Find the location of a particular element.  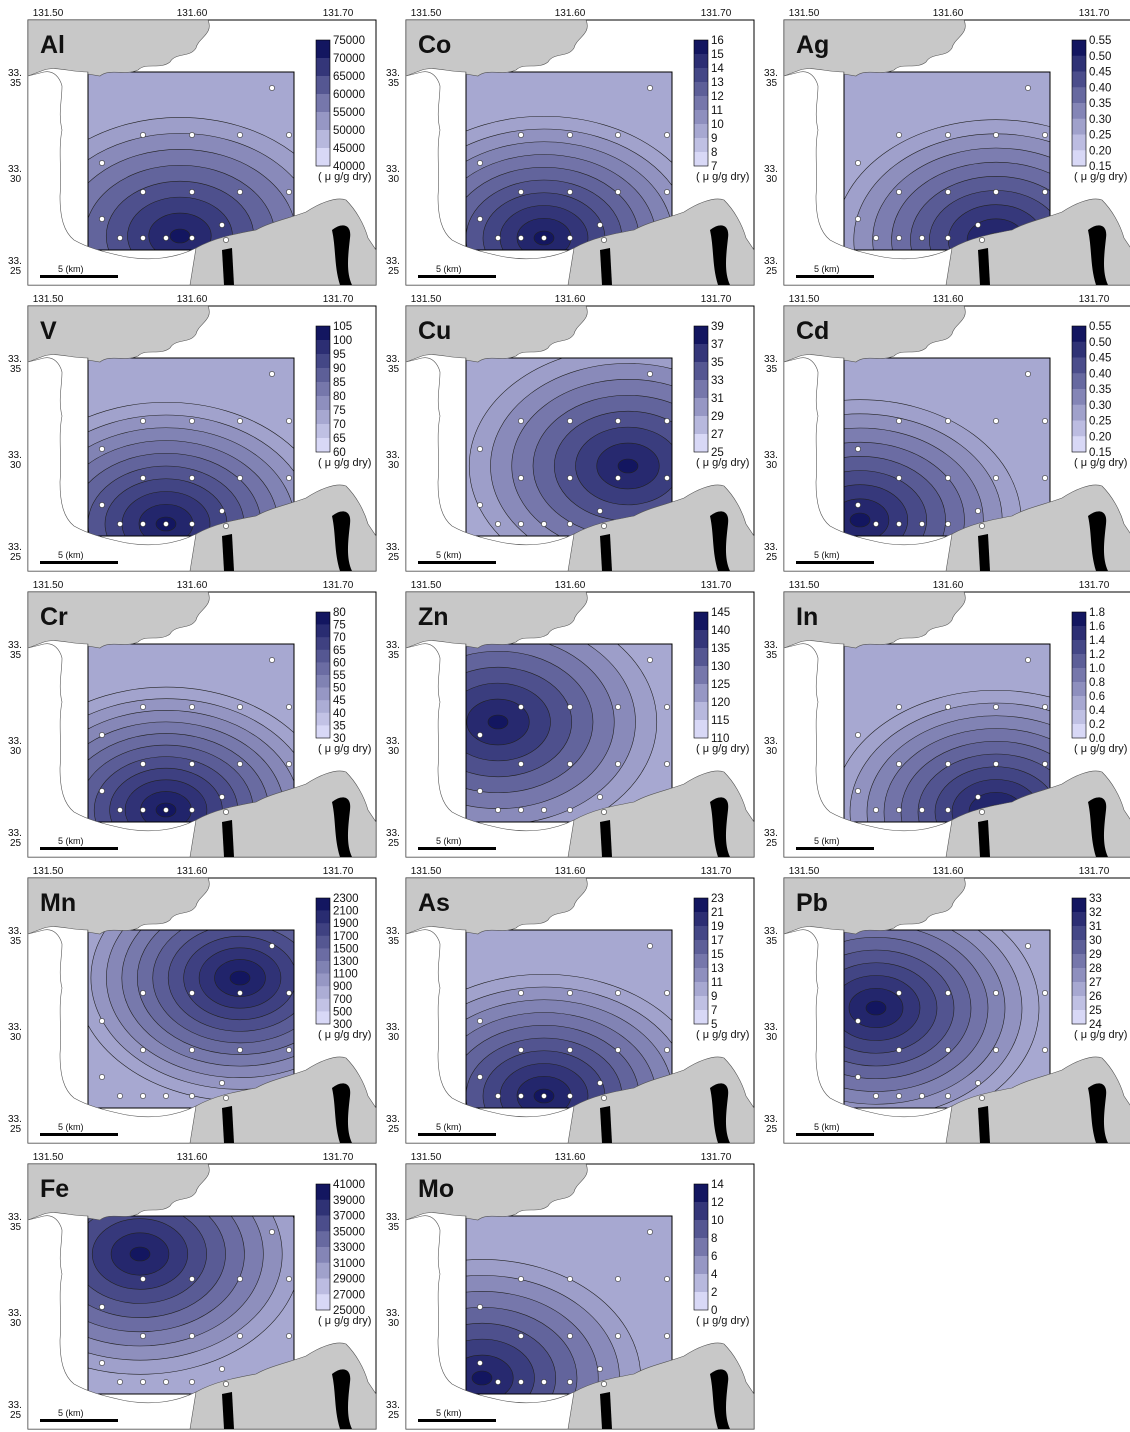

legend-value: 11 is located at coordinates (717, 983).